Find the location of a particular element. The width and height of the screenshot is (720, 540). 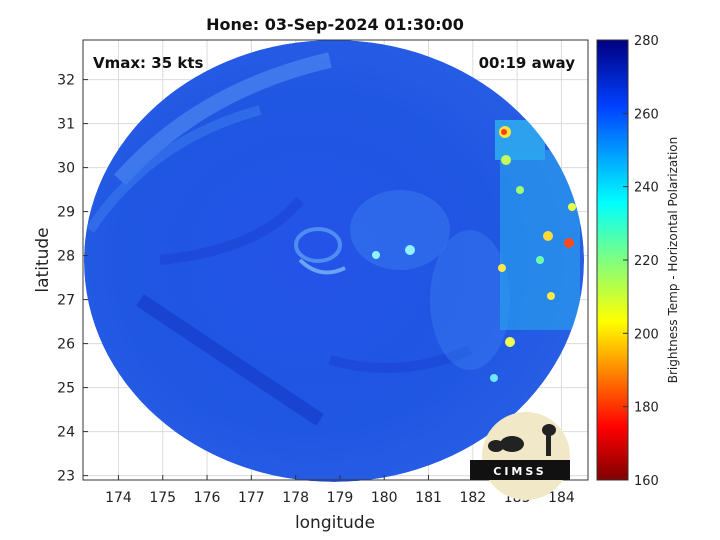

colorbar-tick-label: 280 is located at coordinates (646, 41).